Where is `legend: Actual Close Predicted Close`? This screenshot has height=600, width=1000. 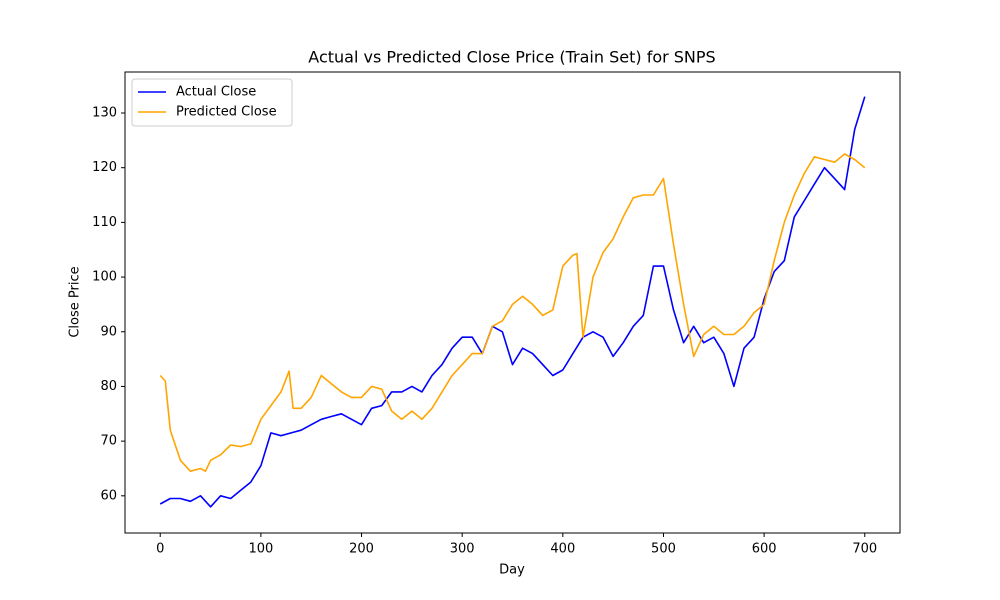 legend: Actual Close Predicted Close is located at coordinates (212, 102).